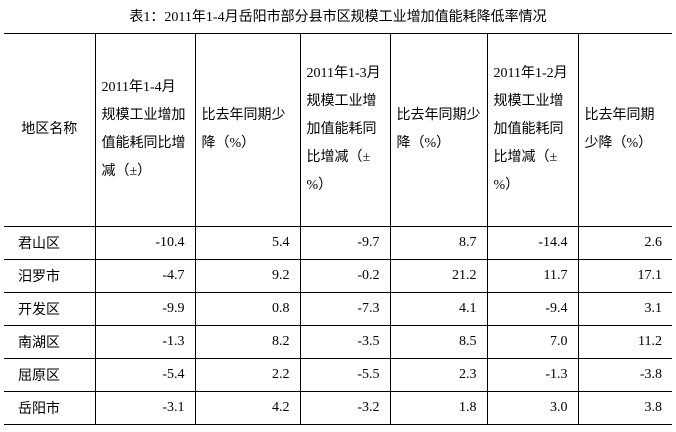  Describe the element at coordinates (144, 276) in the screenshot. I see `value-cell: -4.7` at that location.